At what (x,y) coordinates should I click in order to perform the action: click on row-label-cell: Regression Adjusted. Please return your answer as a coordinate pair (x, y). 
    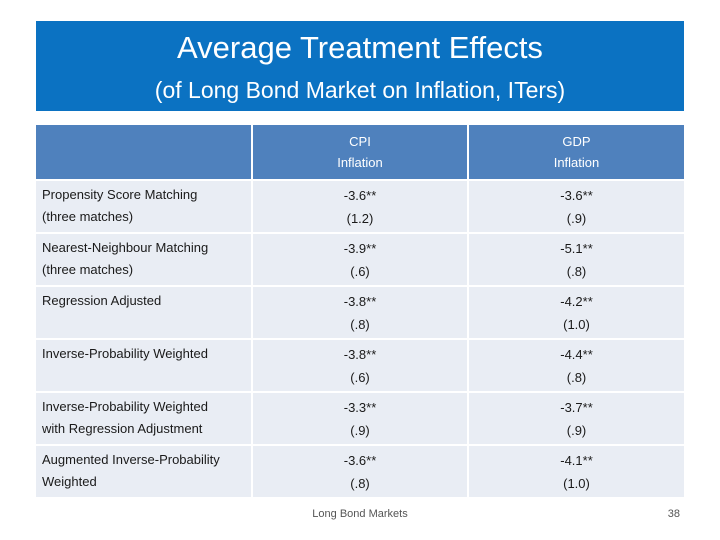
    Looking at the image, I should click on (144, 312).